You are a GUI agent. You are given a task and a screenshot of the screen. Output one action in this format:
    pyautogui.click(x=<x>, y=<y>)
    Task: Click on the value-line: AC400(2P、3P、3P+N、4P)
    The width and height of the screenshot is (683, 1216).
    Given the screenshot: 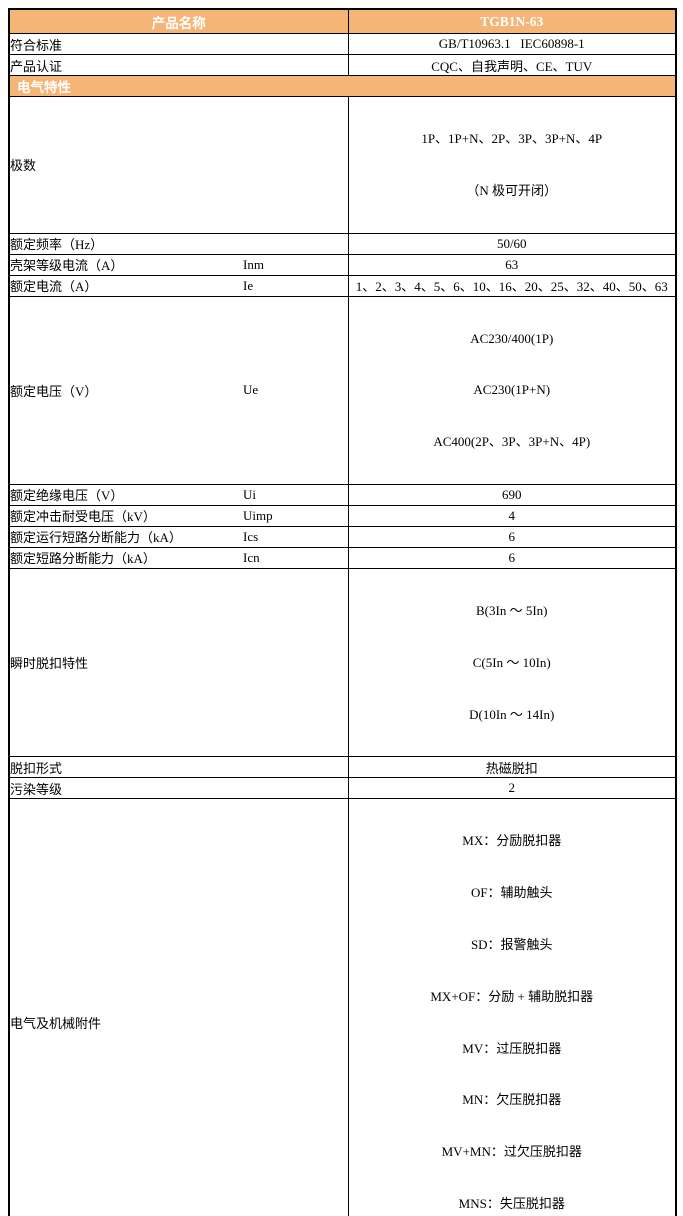 What is the action you would take?
    pyautogui.click(x=512, y=442)
    